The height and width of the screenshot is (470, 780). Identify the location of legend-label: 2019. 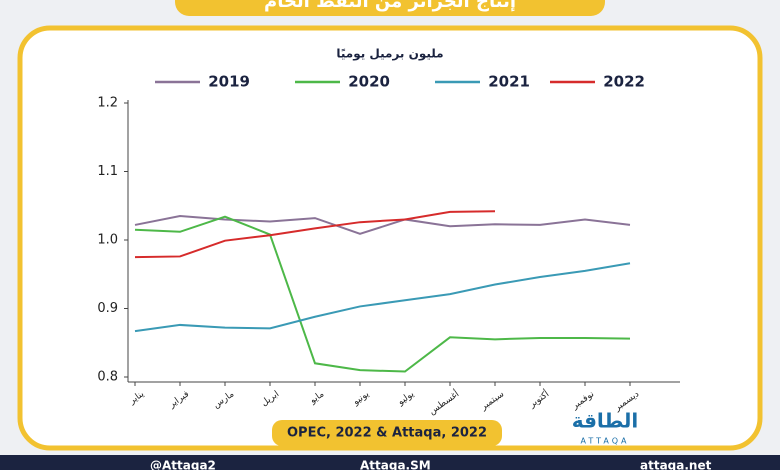
(229, 82).